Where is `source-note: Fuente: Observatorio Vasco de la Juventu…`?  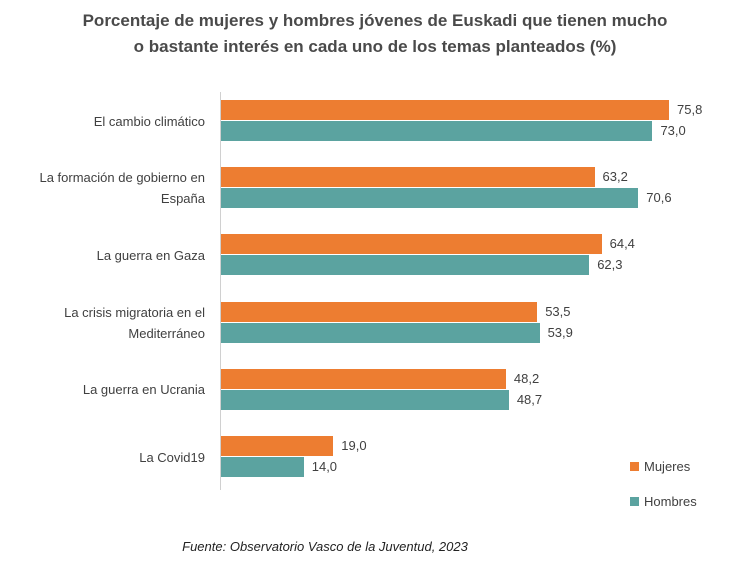 source-note: Fuente: Observatorio Vasco de la Juventu… is located at coordinates (325, 546).